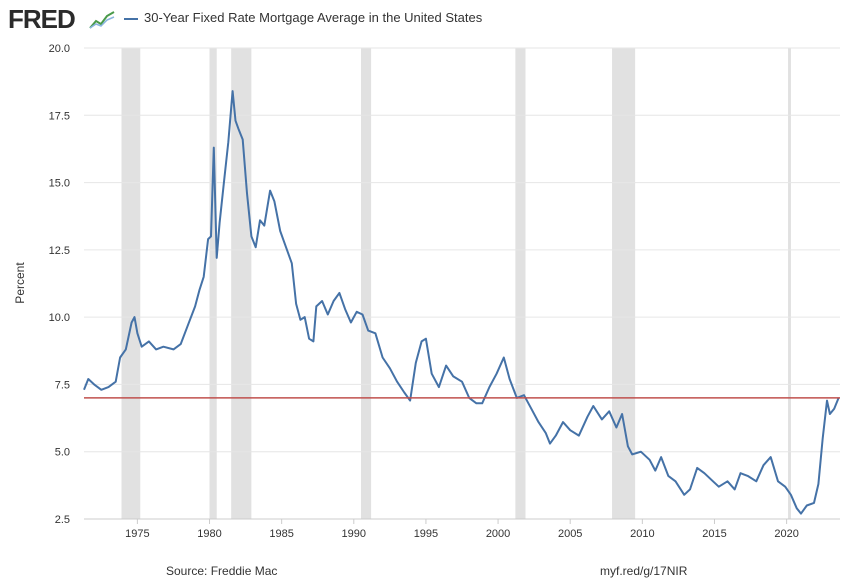 This screenshot has height=580, width=860. Describe the element at coordinates (20, 283) in the screenshot. I see `y-axis-label: Percent` at that location.